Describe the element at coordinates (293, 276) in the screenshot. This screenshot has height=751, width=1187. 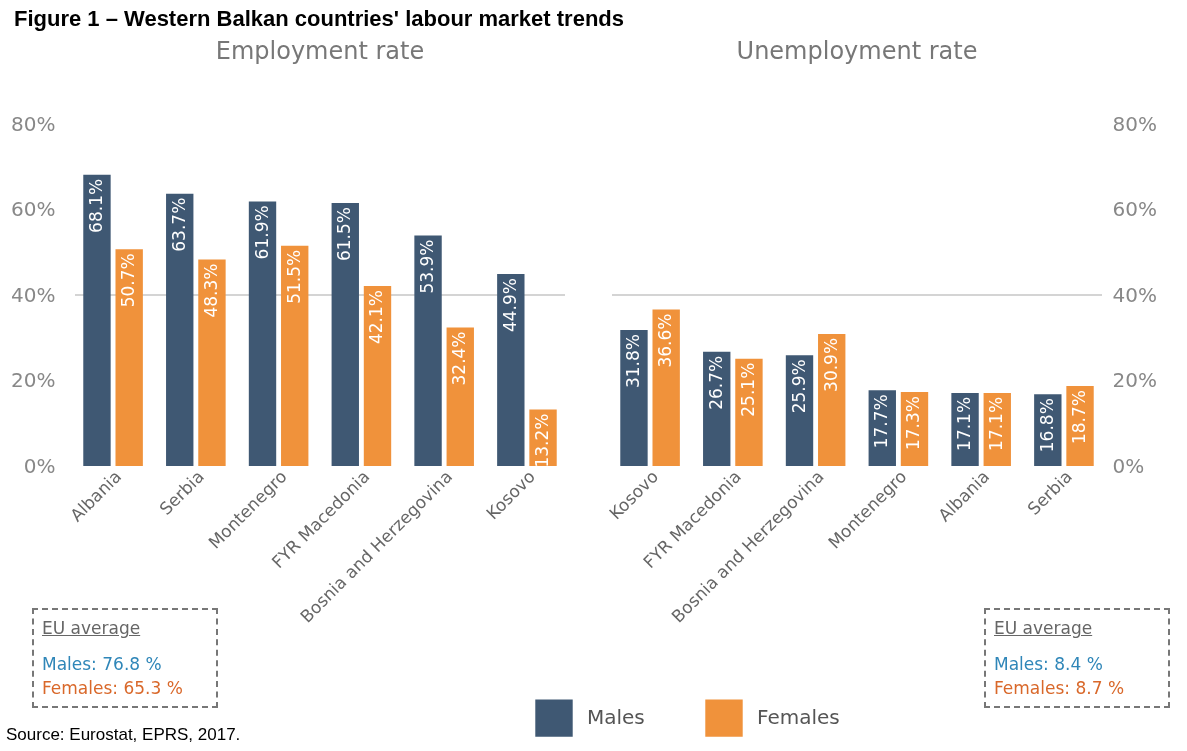
I see `data-label: 51.5%` at that location.